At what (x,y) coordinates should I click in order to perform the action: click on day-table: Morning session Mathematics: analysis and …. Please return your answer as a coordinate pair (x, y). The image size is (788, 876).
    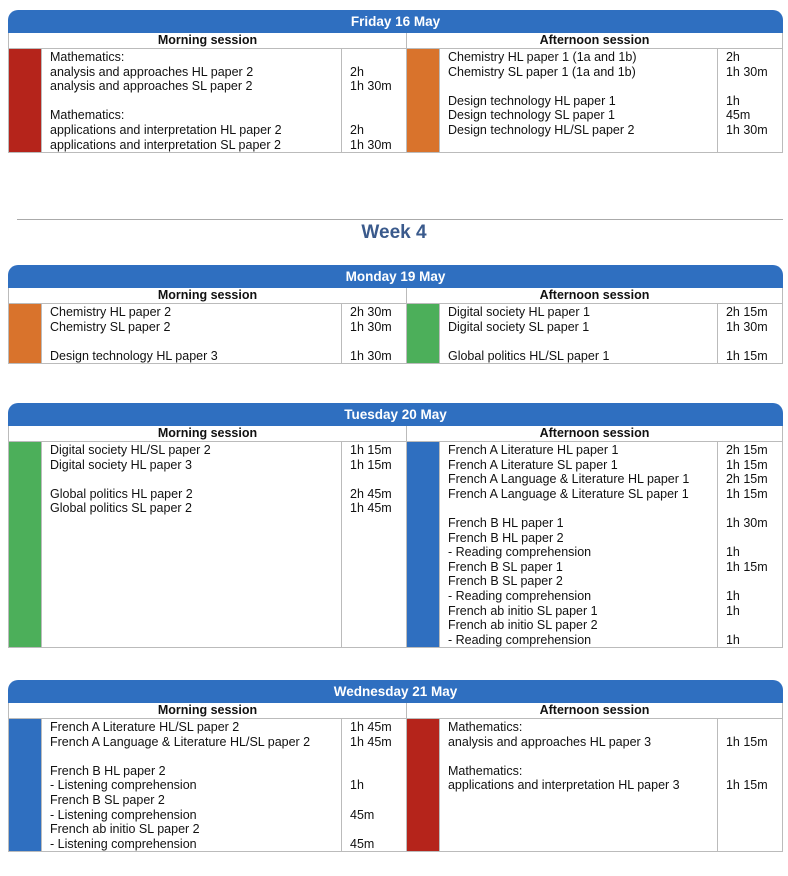
    Looking at the image, I should click on (395, 93).